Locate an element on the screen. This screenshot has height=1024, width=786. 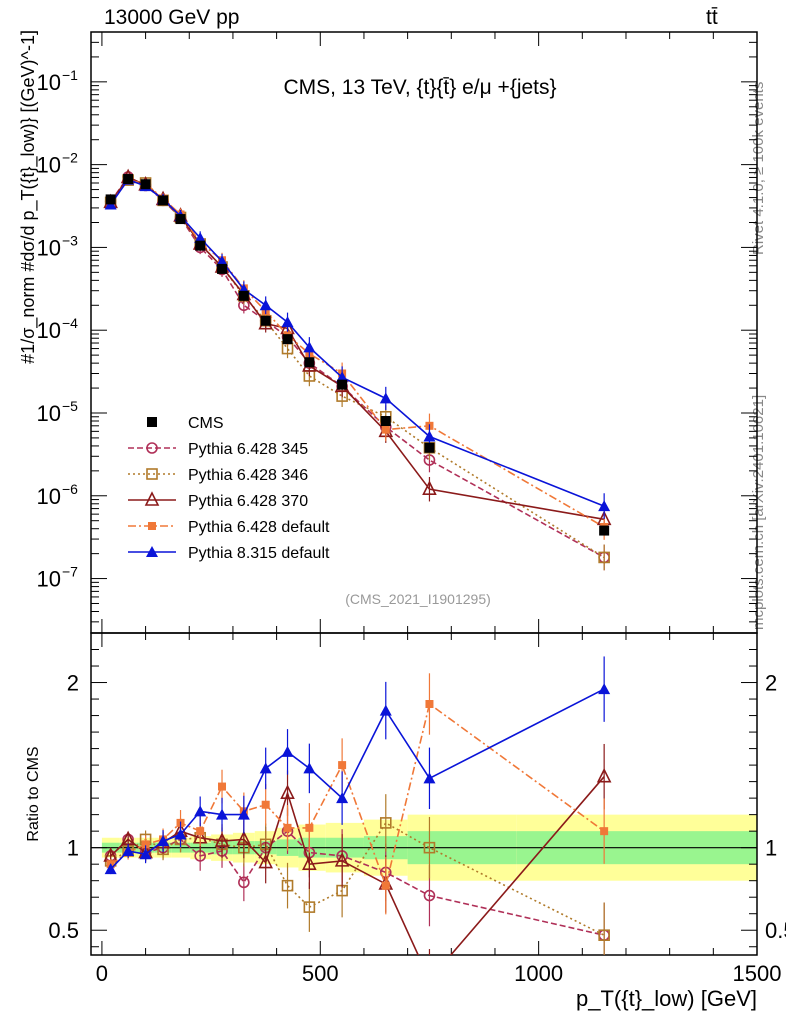
legend-label: Pythia 6.428 370 is located at coordinates (248, 501).